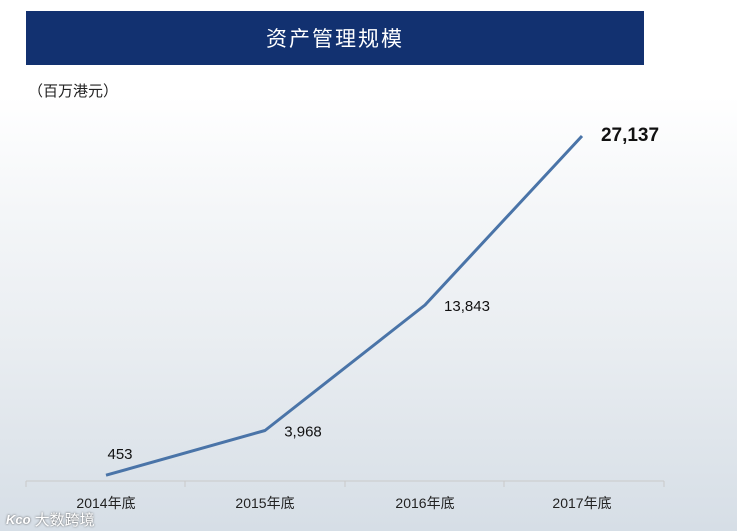 The width and height of the screenshot is (737, 531). What do you see at coordinates (630, 135) in the screenshot?
I see `data-label: 27,137` at bounding box center [630, 135].